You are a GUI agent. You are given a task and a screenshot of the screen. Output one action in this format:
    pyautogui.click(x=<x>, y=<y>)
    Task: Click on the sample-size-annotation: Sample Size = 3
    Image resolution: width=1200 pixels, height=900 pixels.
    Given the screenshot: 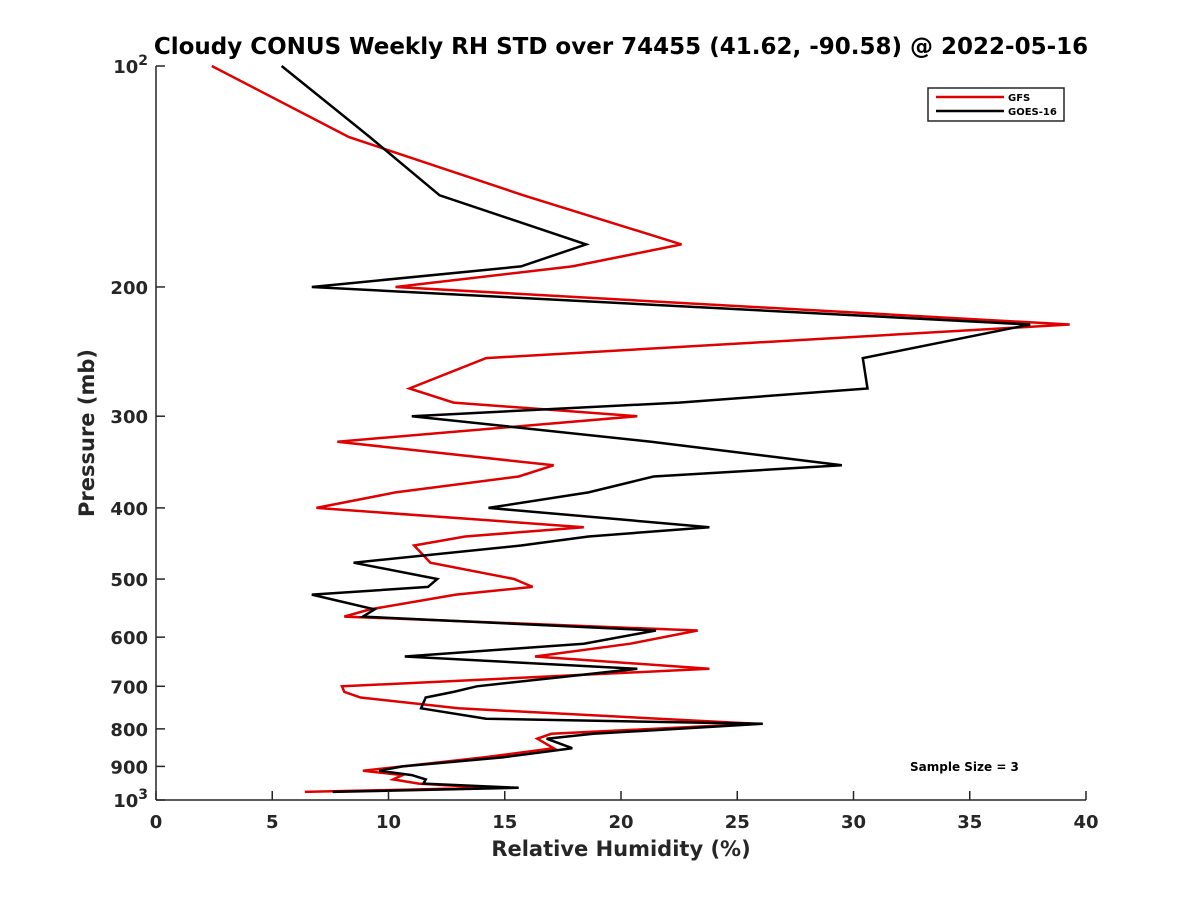 What is the action you would take?
    pyautogui.click(x=964, y=767)
    